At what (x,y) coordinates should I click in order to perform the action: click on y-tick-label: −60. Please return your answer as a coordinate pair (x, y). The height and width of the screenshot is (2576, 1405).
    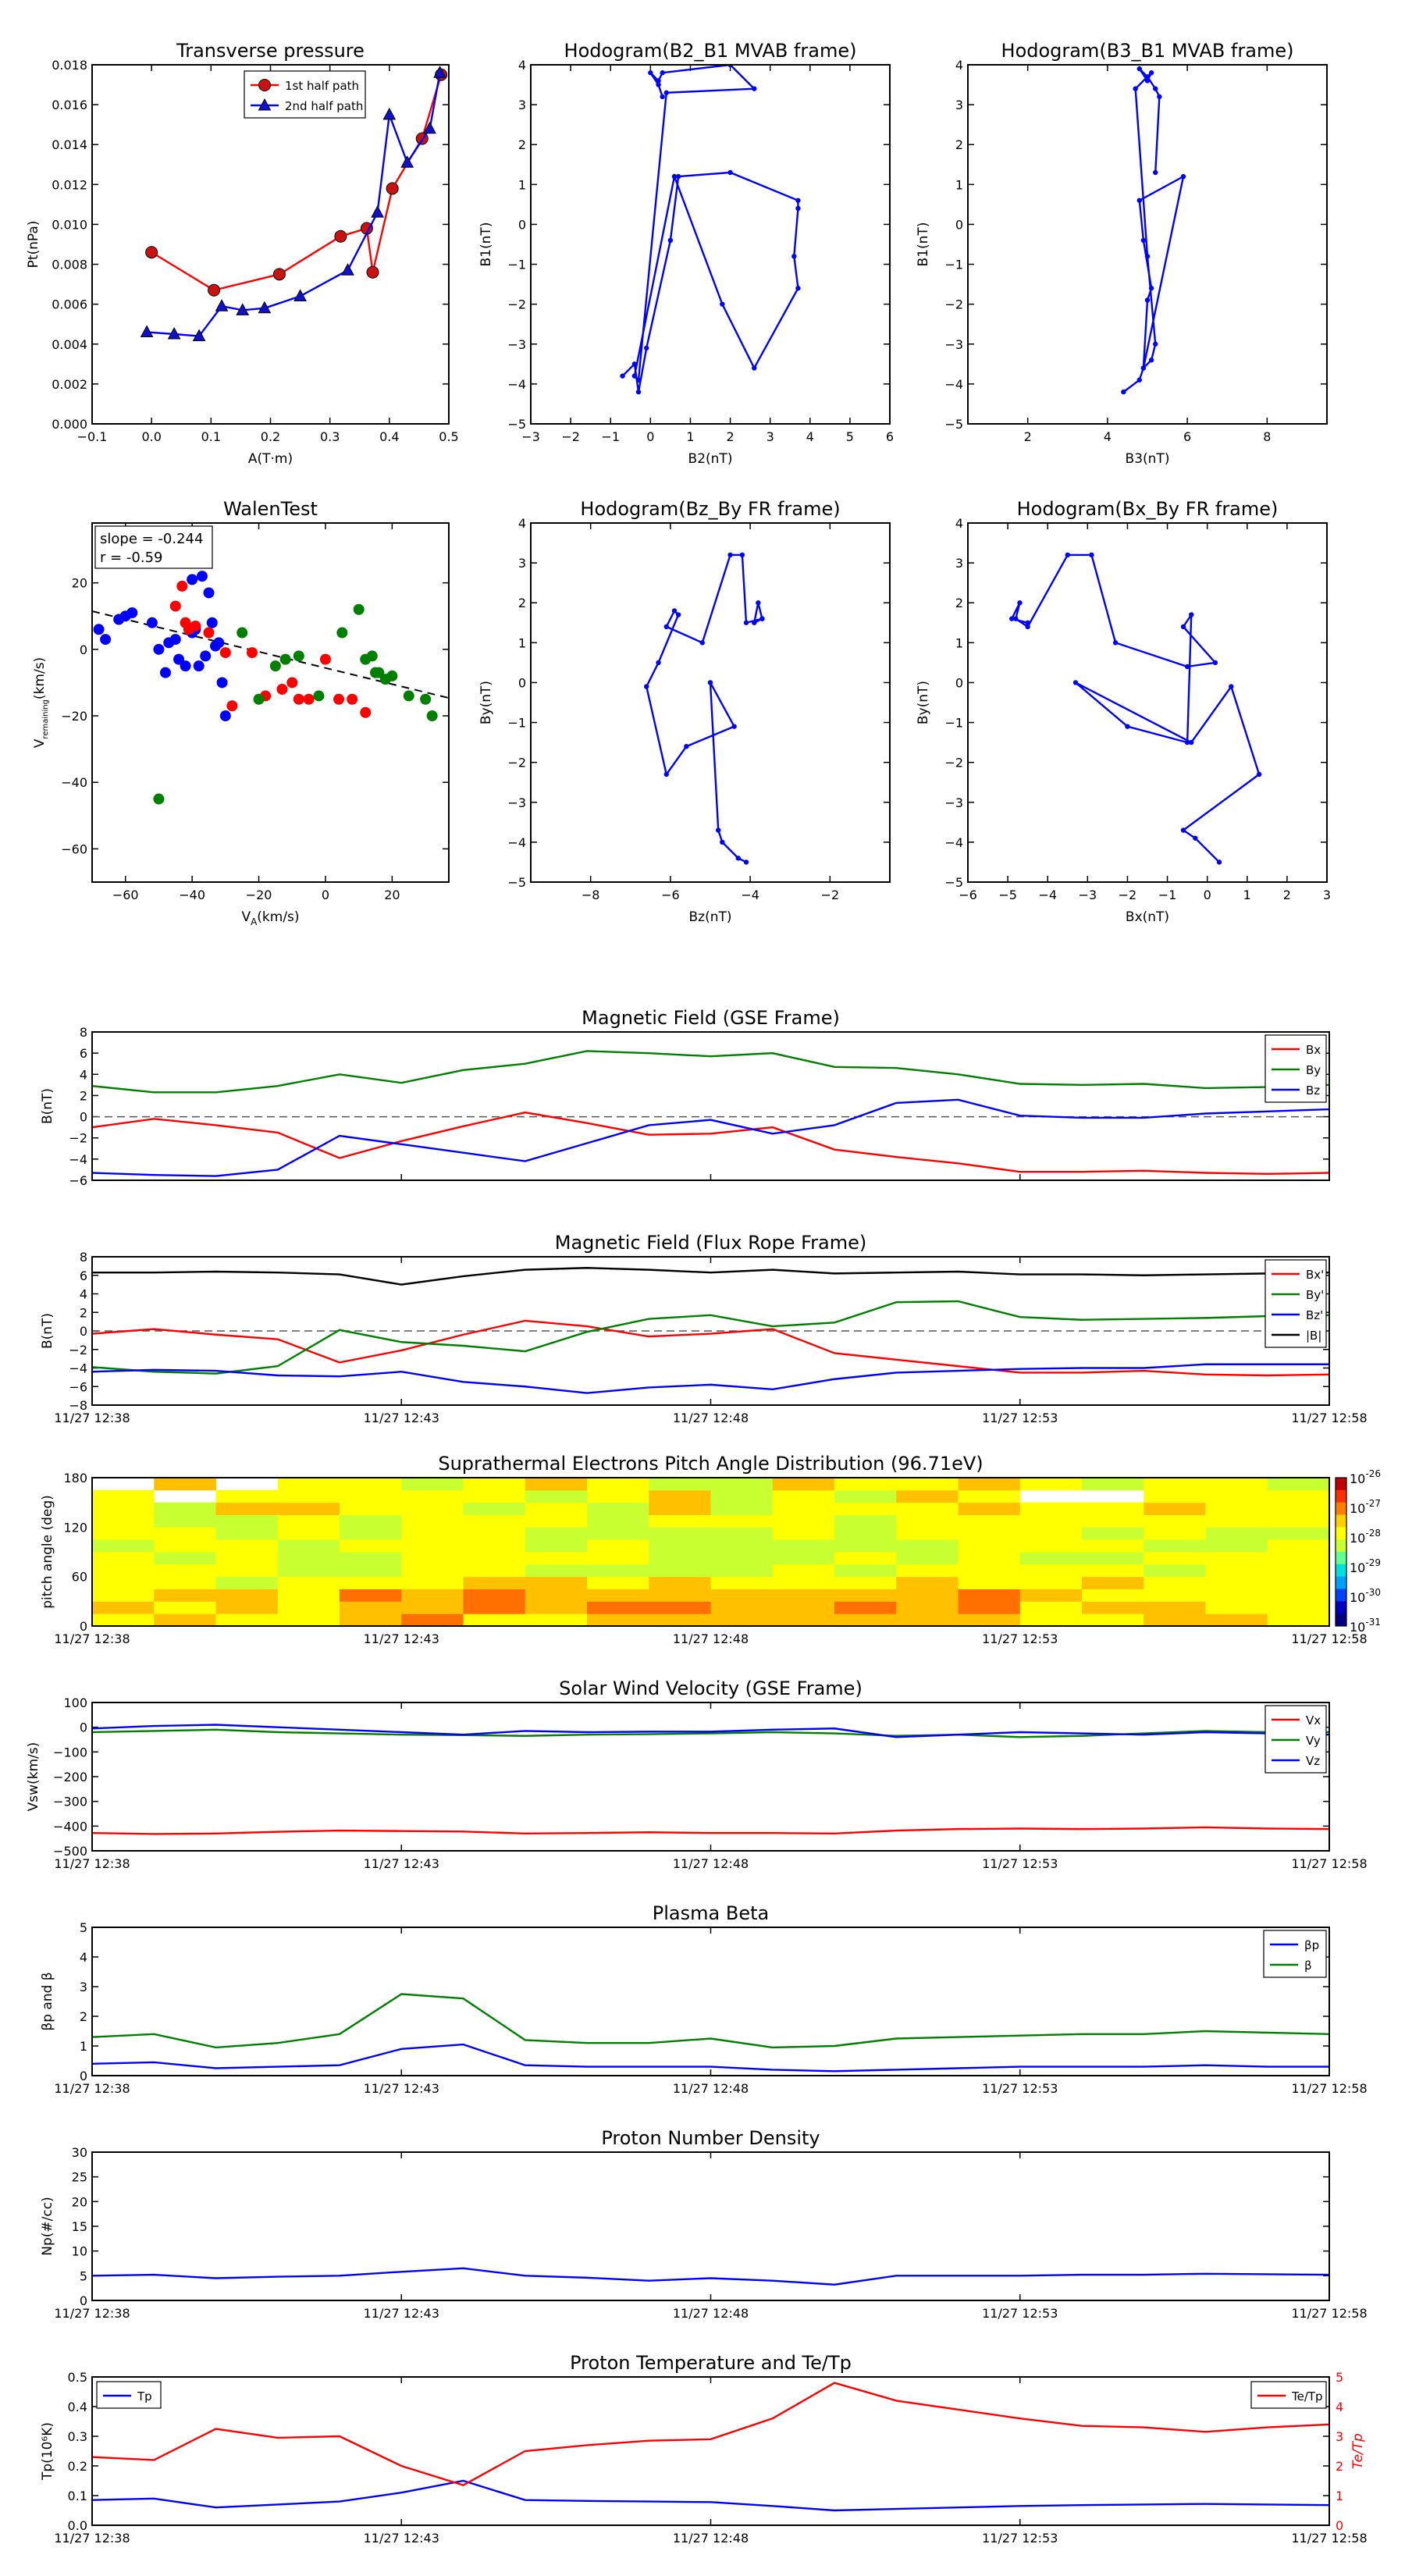
    Looking at the image, I should click on (74, 848).